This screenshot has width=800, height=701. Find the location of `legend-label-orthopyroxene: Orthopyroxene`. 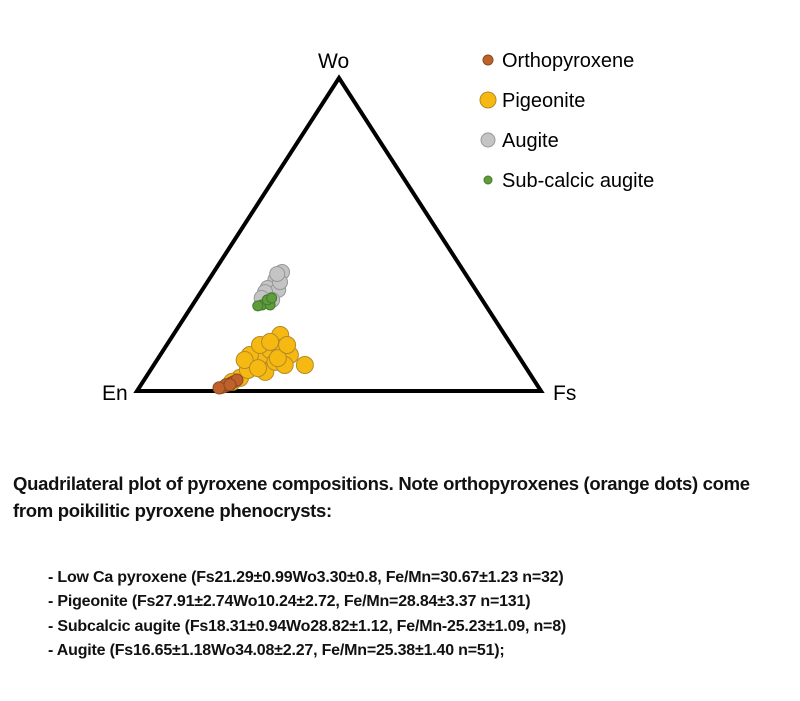

legend-label-orthopyroxene: Orthopyroxene is located at coordinates (568, 61).